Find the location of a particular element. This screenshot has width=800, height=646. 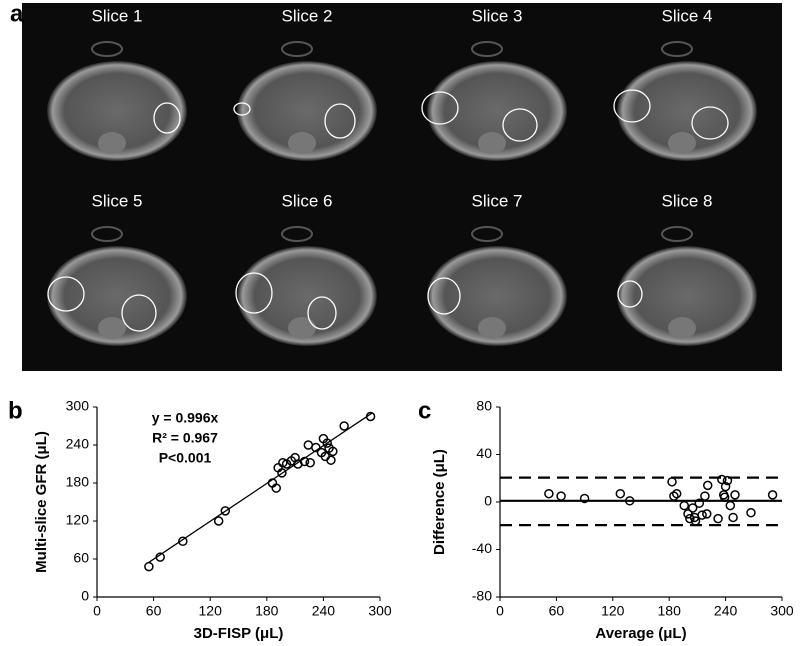

fit-line is located at coordinates (260, 487).